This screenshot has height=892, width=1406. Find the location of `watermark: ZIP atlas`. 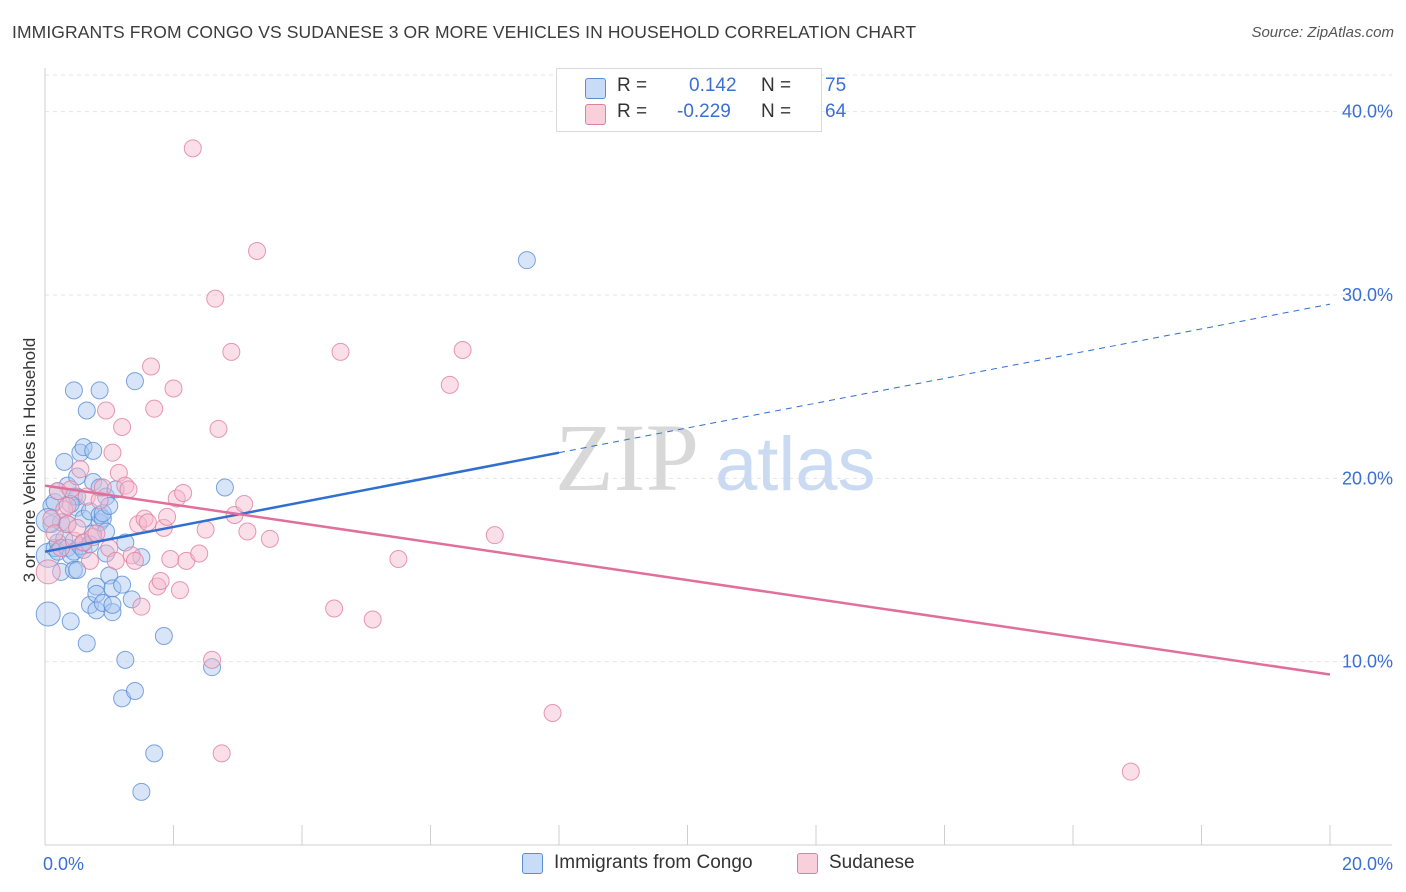

watermark: ZIP atlas is located at coordinates (715, 457).